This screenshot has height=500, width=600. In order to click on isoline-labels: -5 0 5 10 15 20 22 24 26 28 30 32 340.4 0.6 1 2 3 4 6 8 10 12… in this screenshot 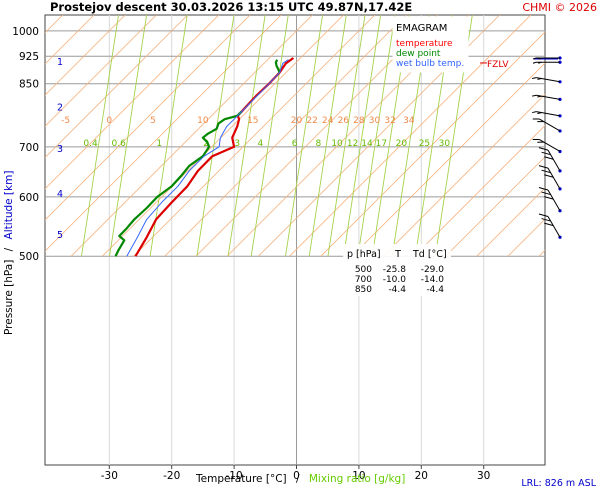, I will do `click(255, 132)`.